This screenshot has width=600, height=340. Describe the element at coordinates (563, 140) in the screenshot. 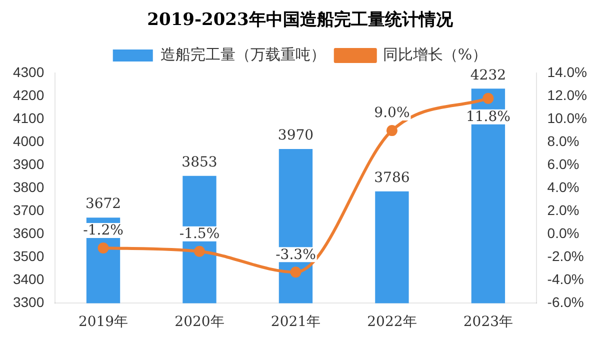

I see `y2-tick-label: 8.0%` at that location.